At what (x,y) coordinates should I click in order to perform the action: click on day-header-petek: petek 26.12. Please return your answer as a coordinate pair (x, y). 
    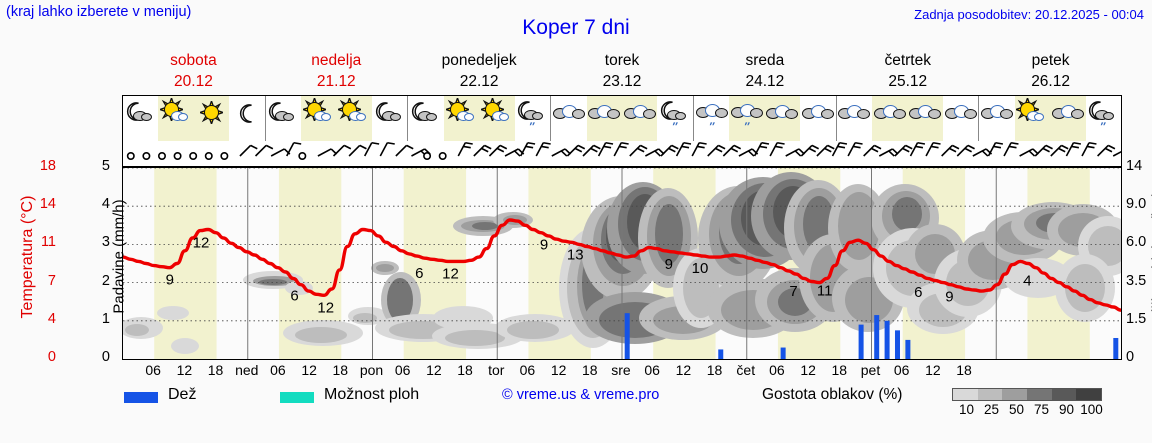
    Looking at the image, I should click on (1050, 72).